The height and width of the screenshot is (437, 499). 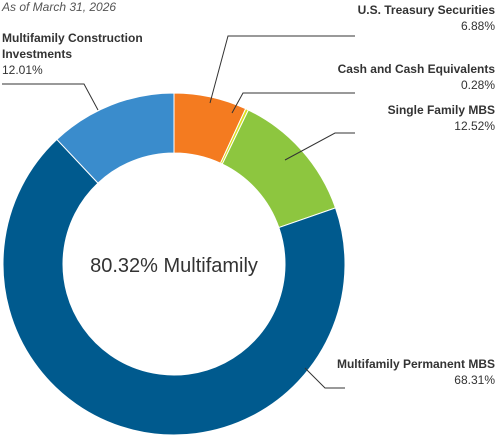 What do you see at coordinates (477, 26) in the screenshot?
I see `slice-value: 6.88%` at bounding box center [477, 26].